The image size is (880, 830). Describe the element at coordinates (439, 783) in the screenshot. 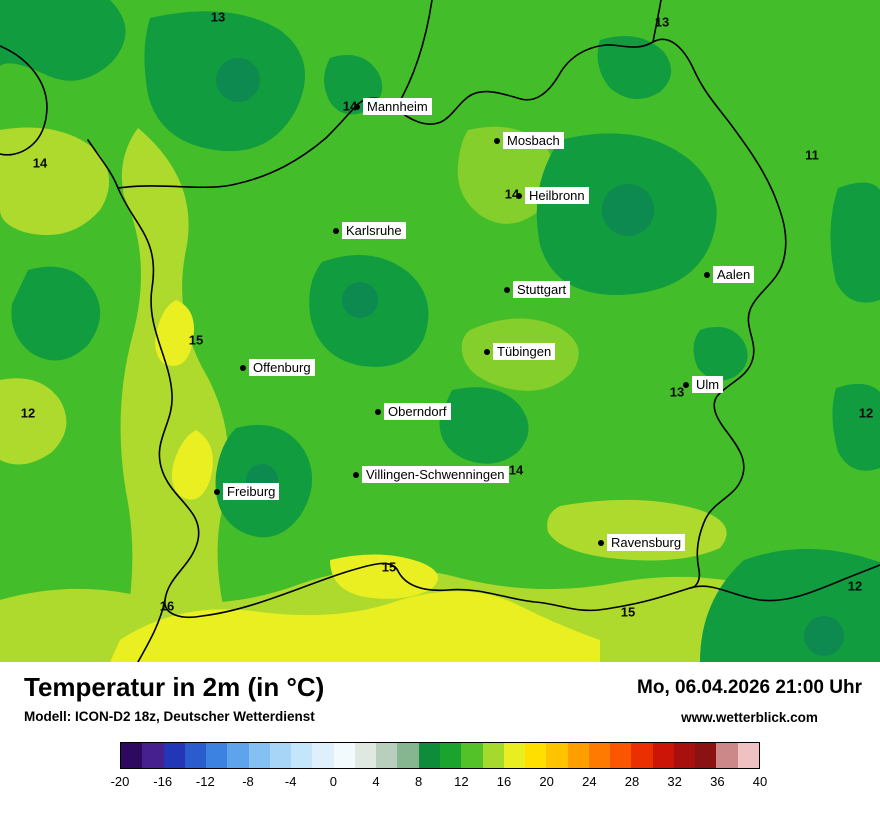

I see `colorbar-tick-labels: -20 -16 -12 -8 -4 0 4 8 12 16 20 24 28 32 36 40` at that location.